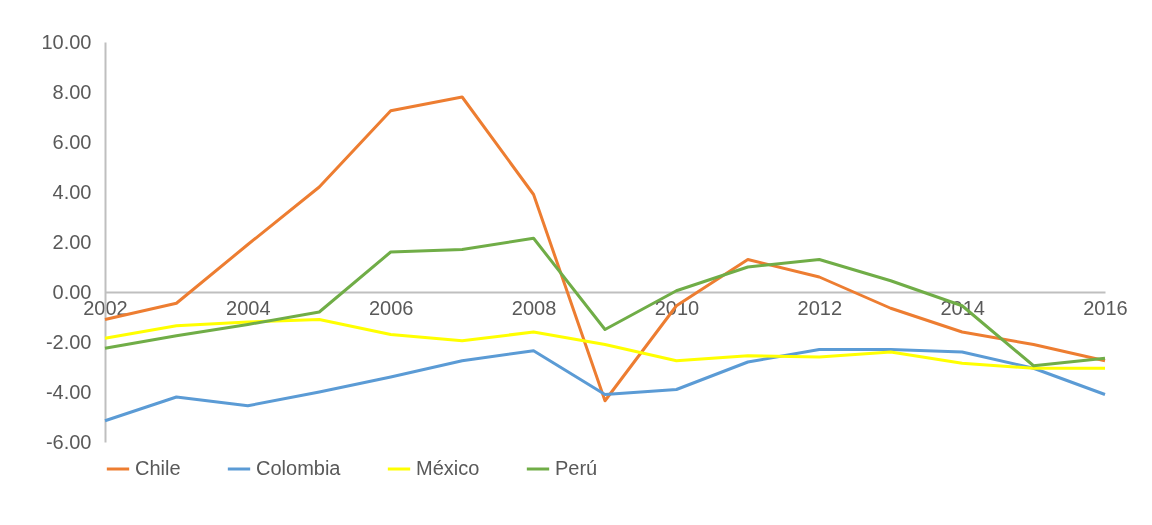 Image resolution: width=1152 pixels, height=525 pixels. What do you see at coordinates (248, 307) in the screenshot?
I see `x-tick-label: 2004` at bounding box center [248, 307].